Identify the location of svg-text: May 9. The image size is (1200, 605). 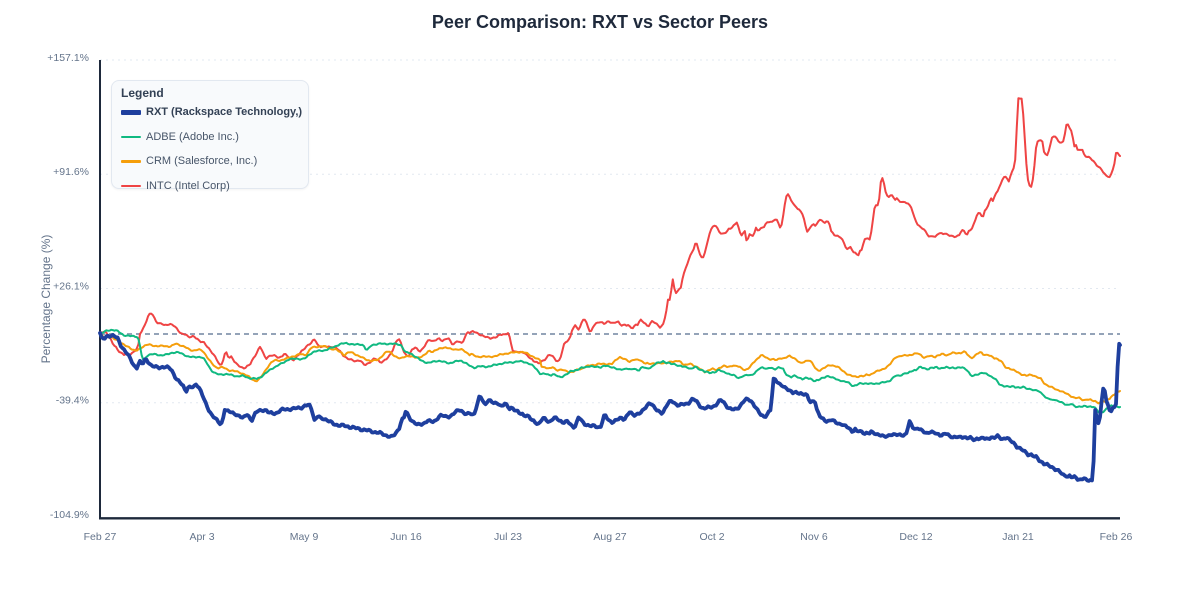
(304, 537).